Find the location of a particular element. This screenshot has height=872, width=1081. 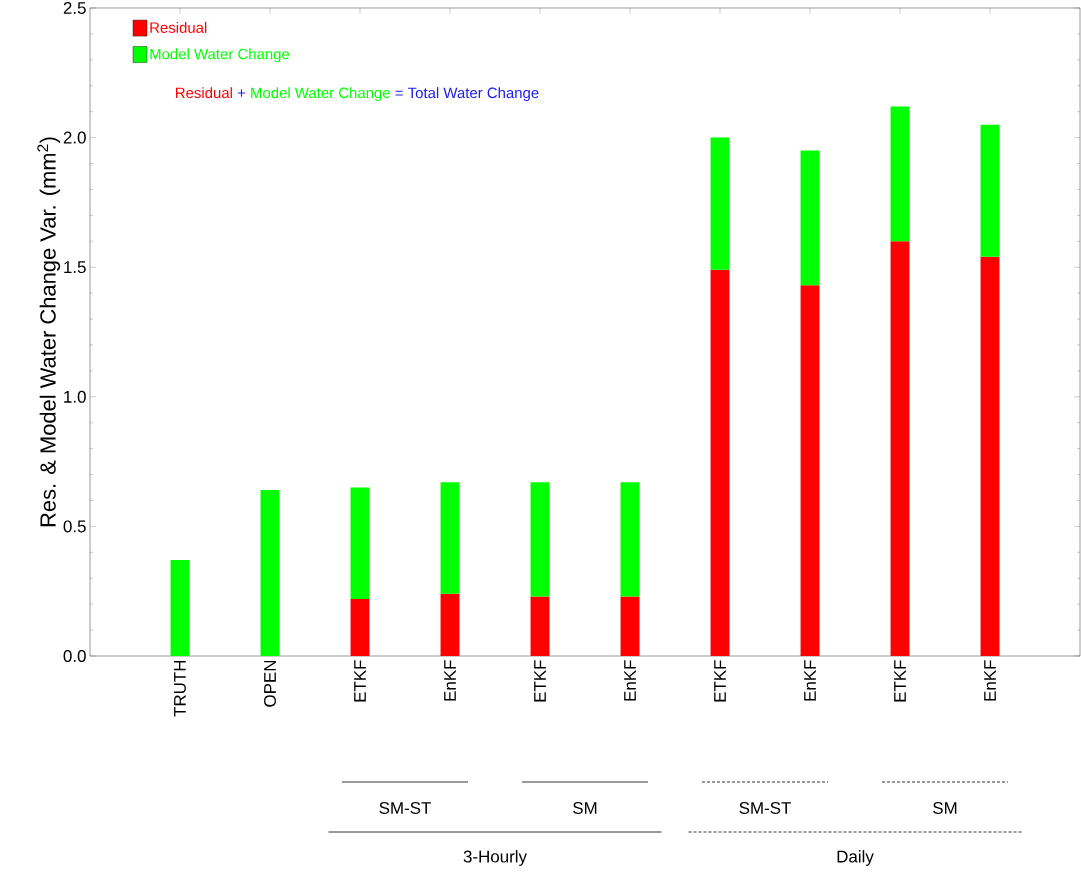

text: Daily is located at coordinates (855, 858).